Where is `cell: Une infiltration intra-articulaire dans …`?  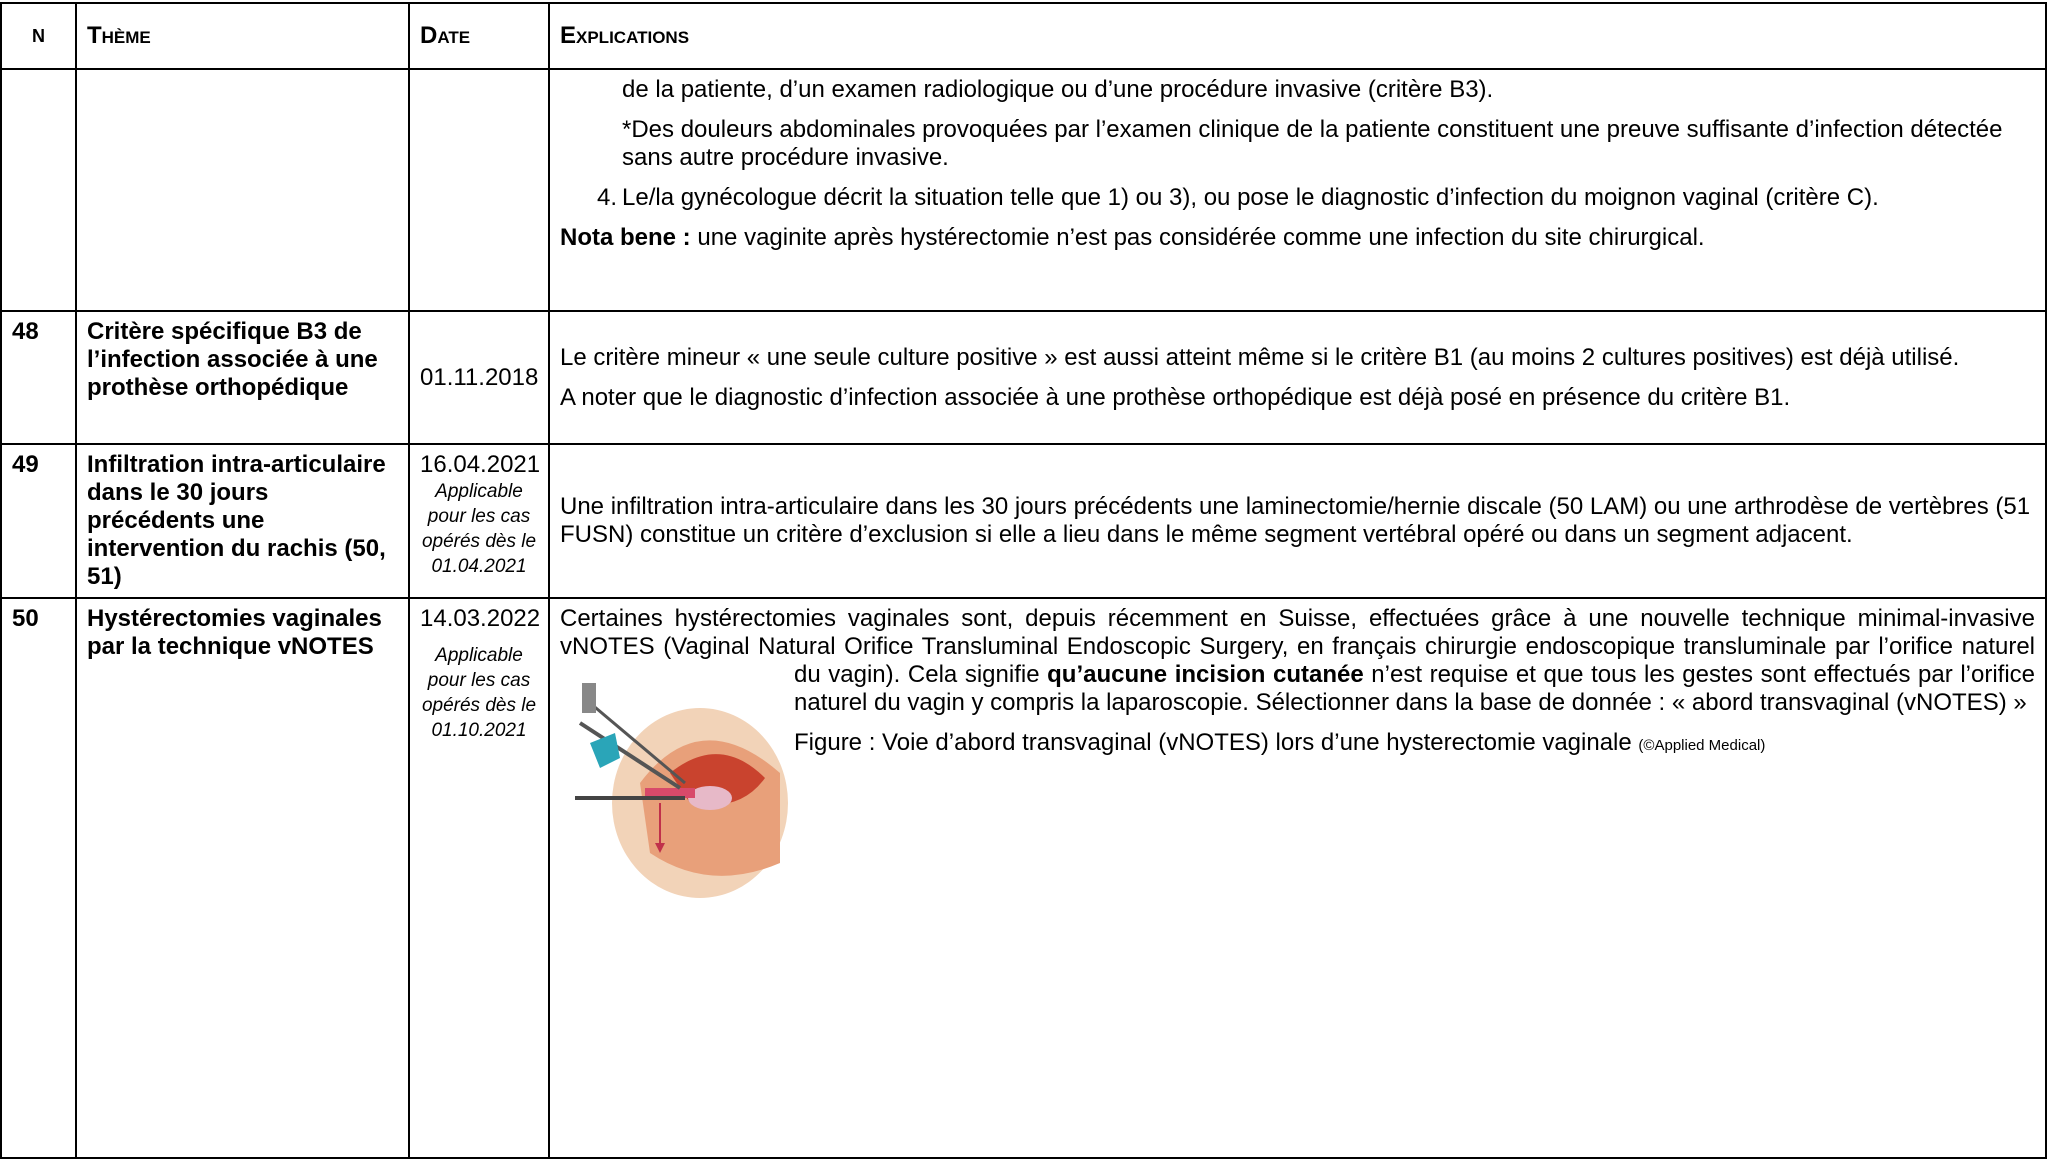 cell: Une infiltration intra-articulaire dans … is located at coordinates (1297, 521).